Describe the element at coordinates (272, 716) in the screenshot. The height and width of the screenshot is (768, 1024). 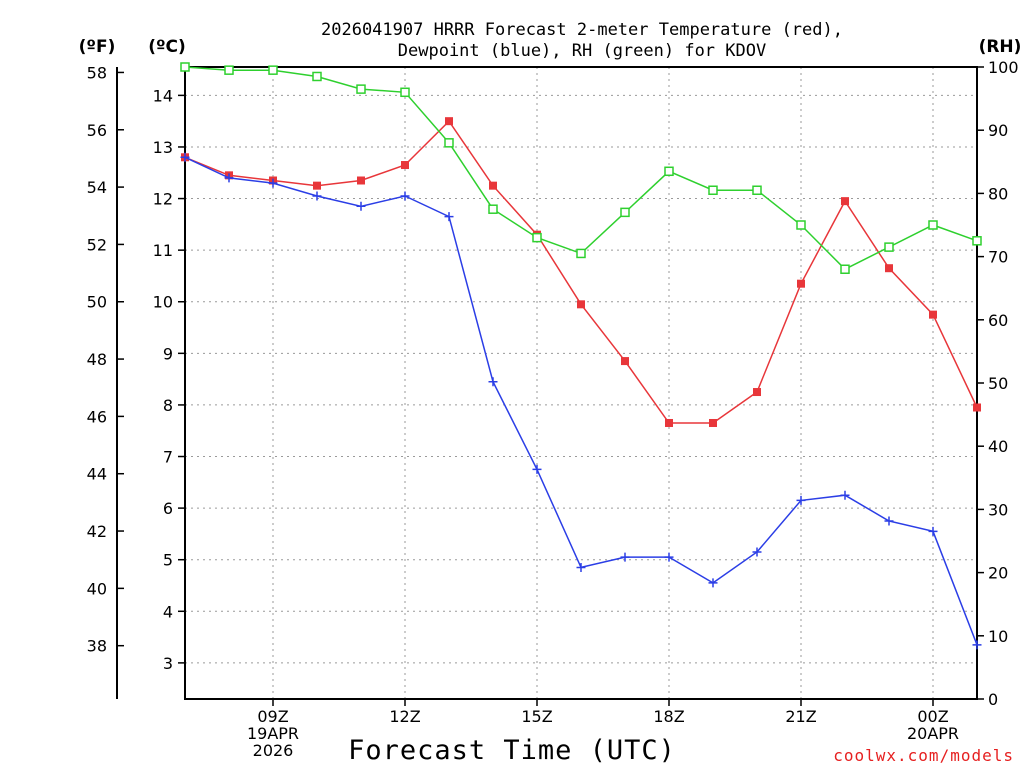
I see `x-tick-label: 09Z` at that location.